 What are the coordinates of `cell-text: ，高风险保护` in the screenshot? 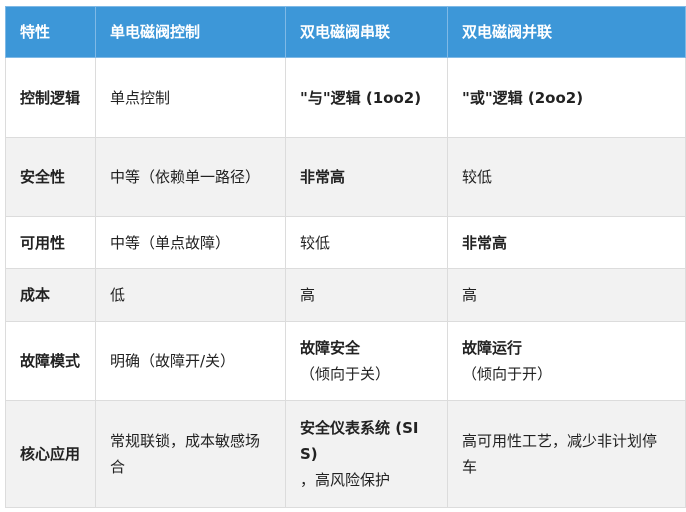 It's located at (345, 480).